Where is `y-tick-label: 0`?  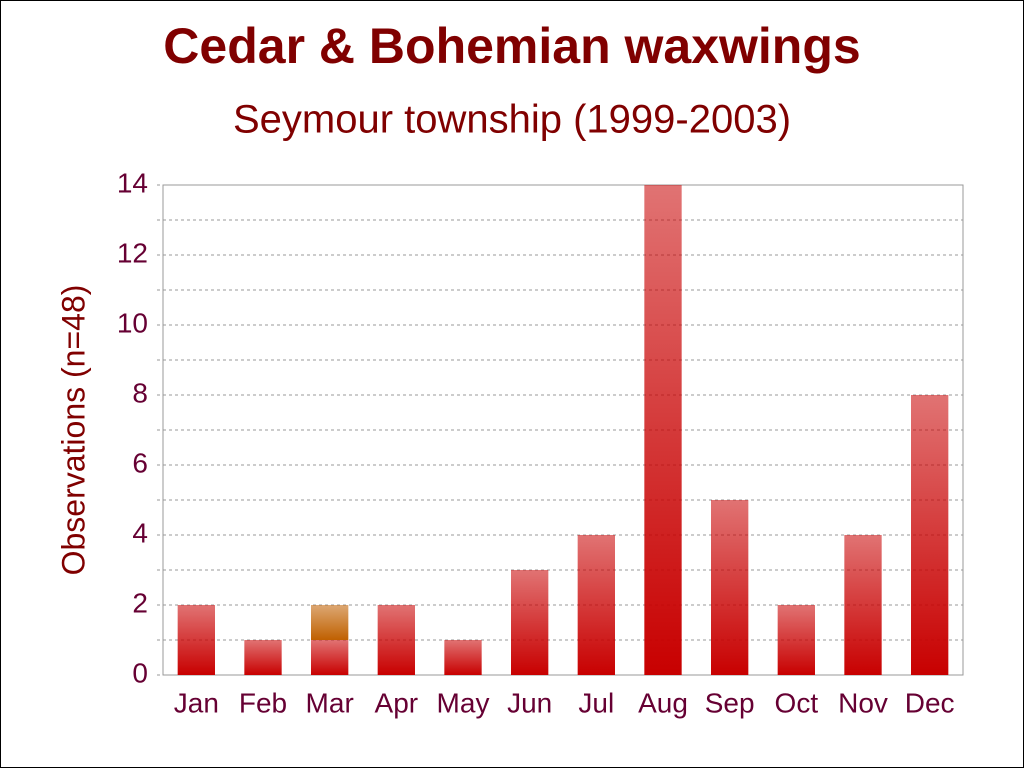 y-tick-label: 0 is located at coordinates (140, 672).